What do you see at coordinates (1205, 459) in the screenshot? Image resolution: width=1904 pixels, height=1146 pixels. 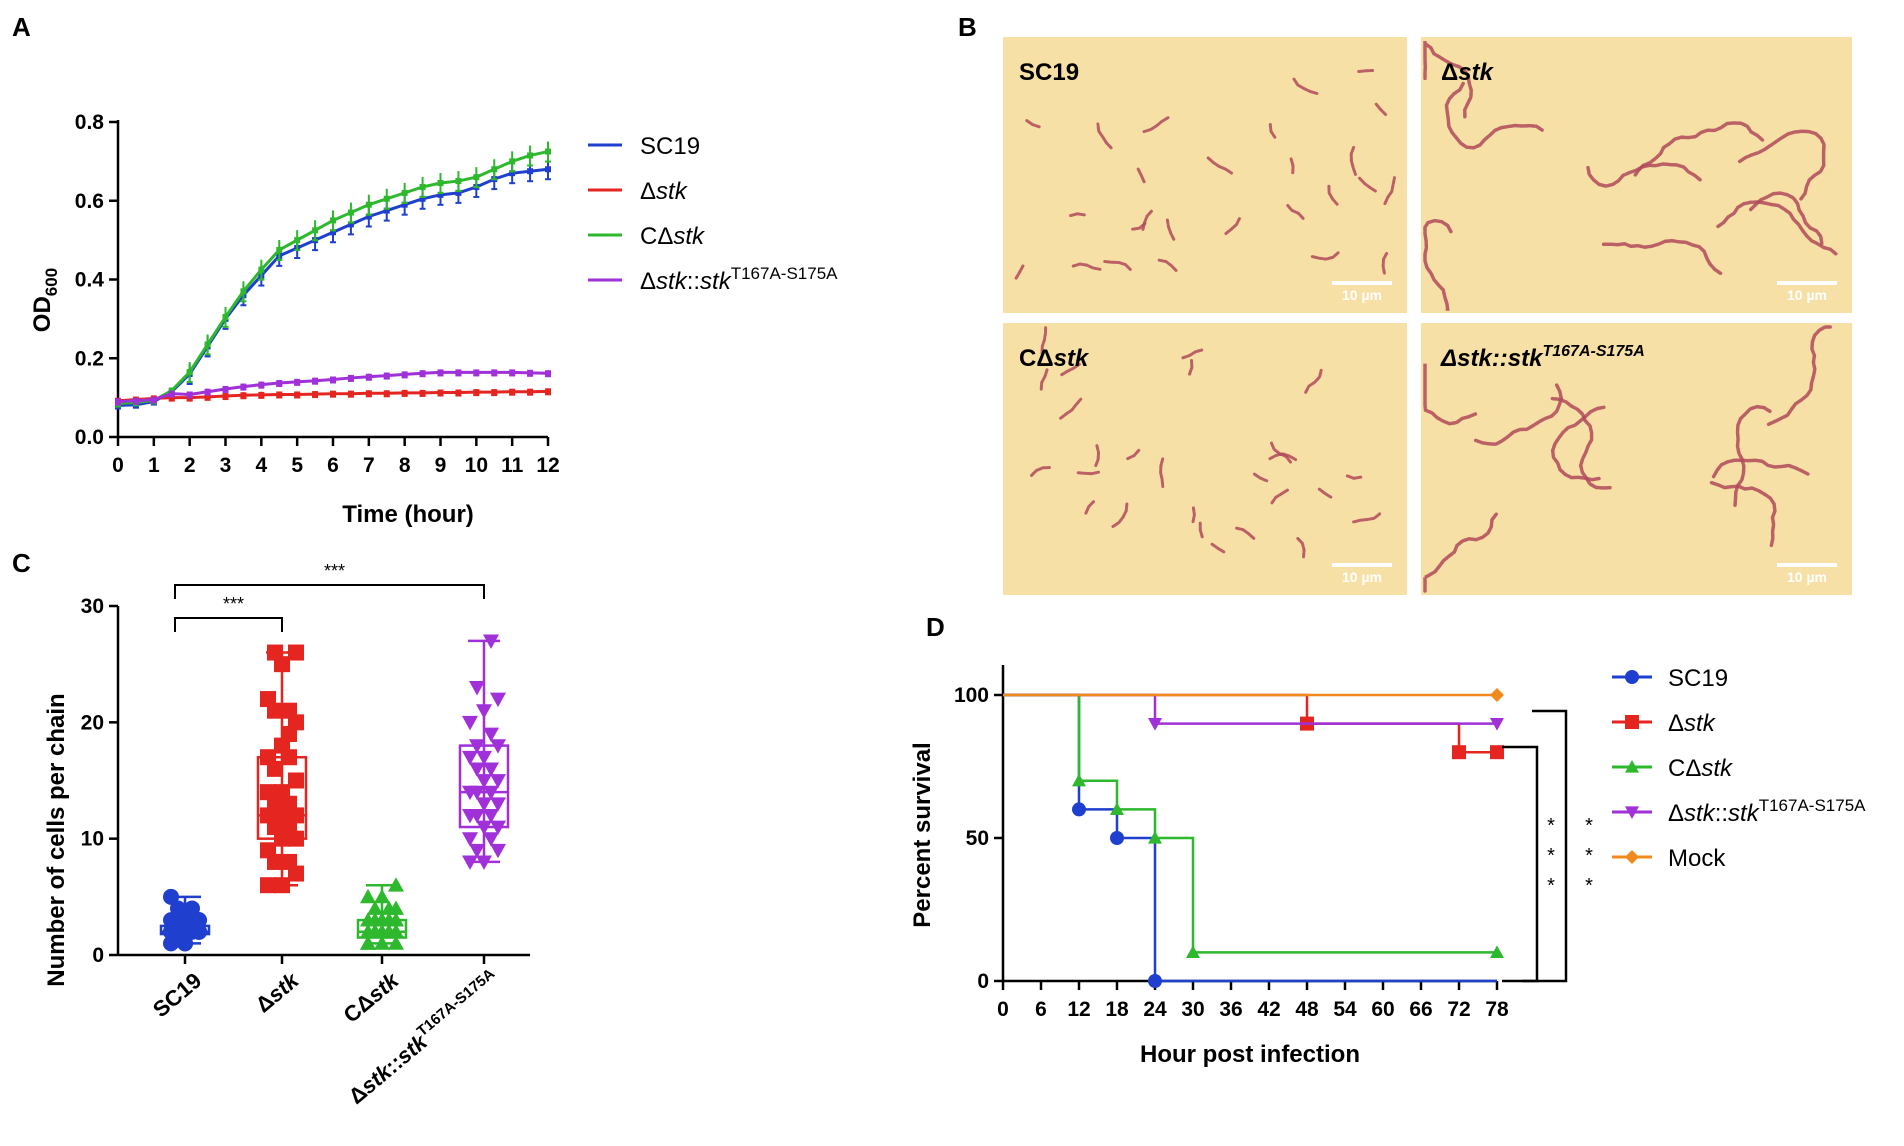 I see `micrograph-tile-2: CΔstk 10 µm` at bounding box center [1205, 459].